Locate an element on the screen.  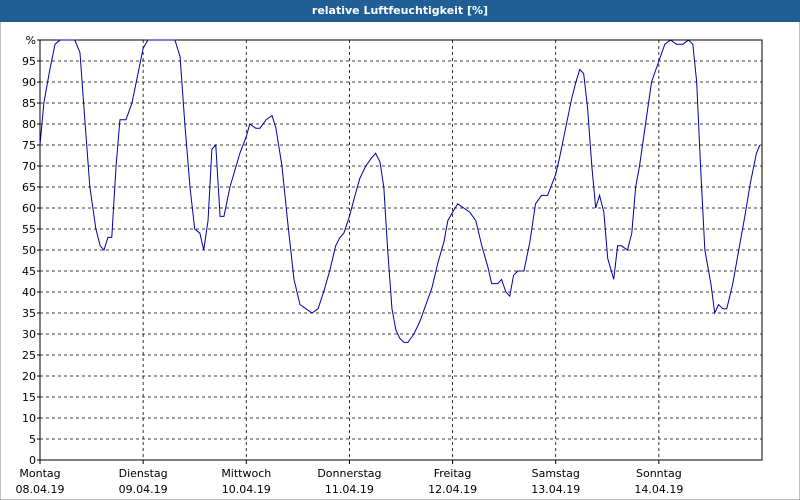
y-tick-label: 50 is located at coordinates (29, 250).